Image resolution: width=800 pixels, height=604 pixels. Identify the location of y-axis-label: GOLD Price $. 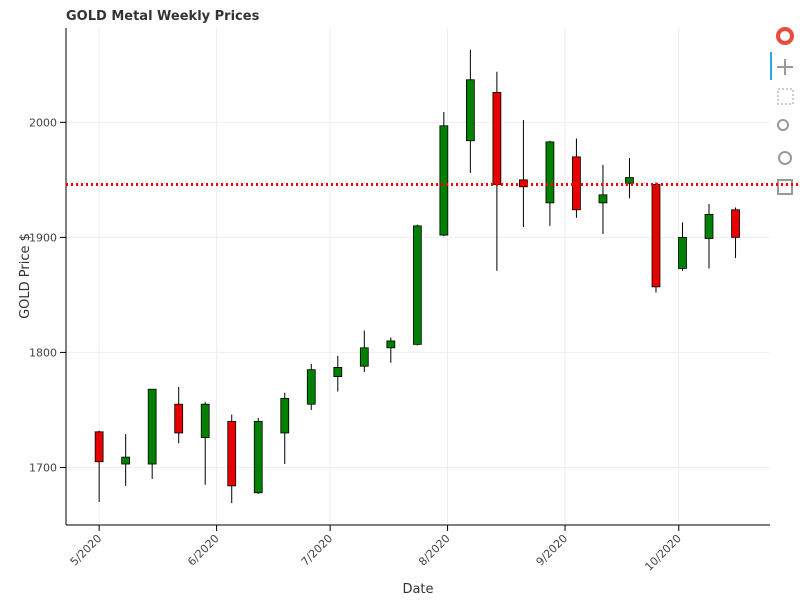
(25, 276).